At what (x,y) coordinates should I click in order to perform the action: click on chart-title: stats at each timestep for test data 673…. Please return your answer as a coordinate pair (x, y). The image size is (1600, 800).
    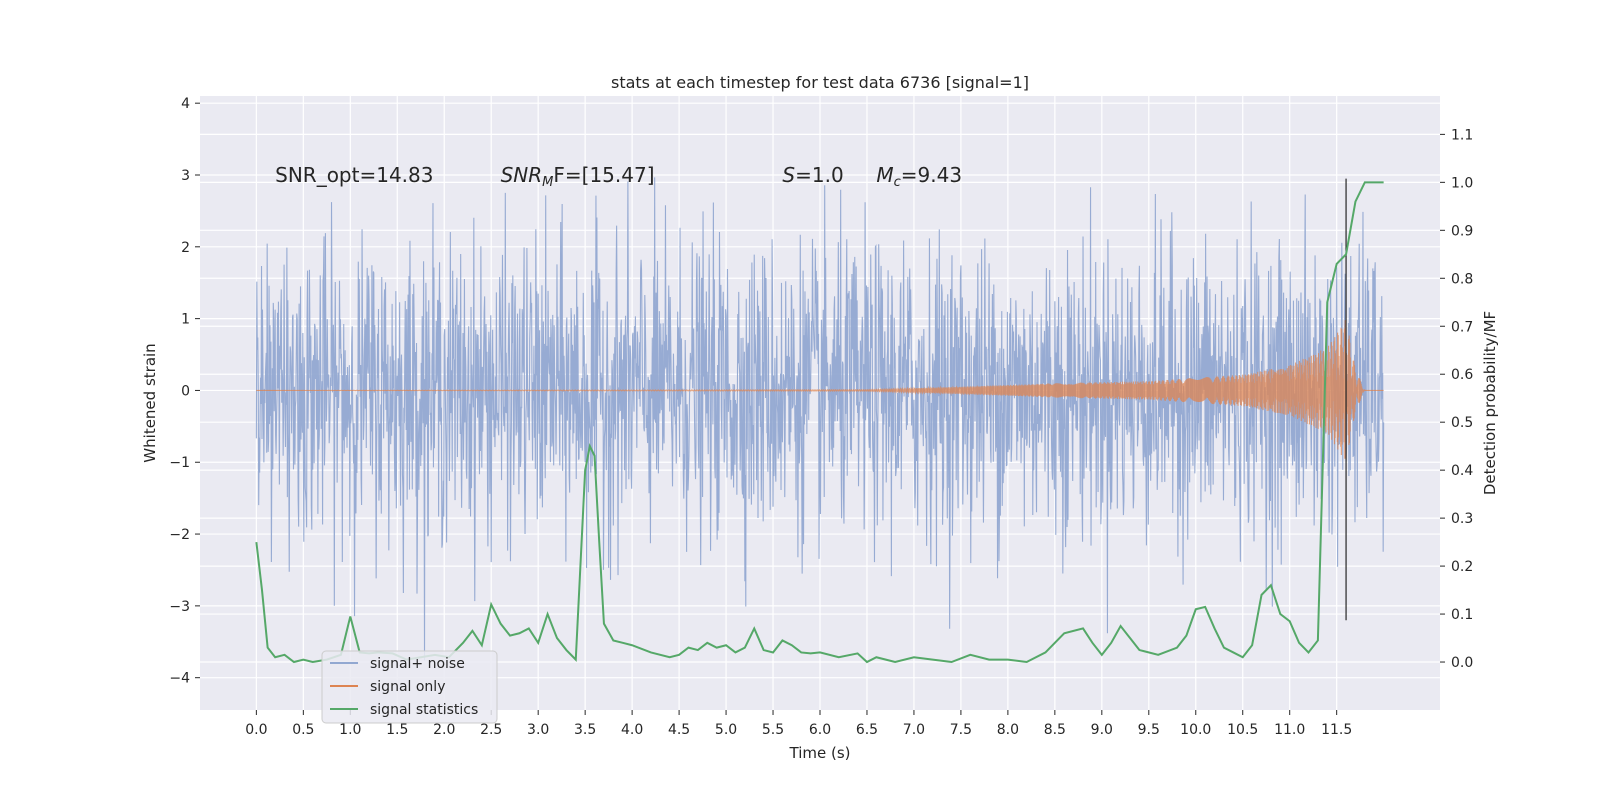
    Looking at the image, I should click on (820, 82).